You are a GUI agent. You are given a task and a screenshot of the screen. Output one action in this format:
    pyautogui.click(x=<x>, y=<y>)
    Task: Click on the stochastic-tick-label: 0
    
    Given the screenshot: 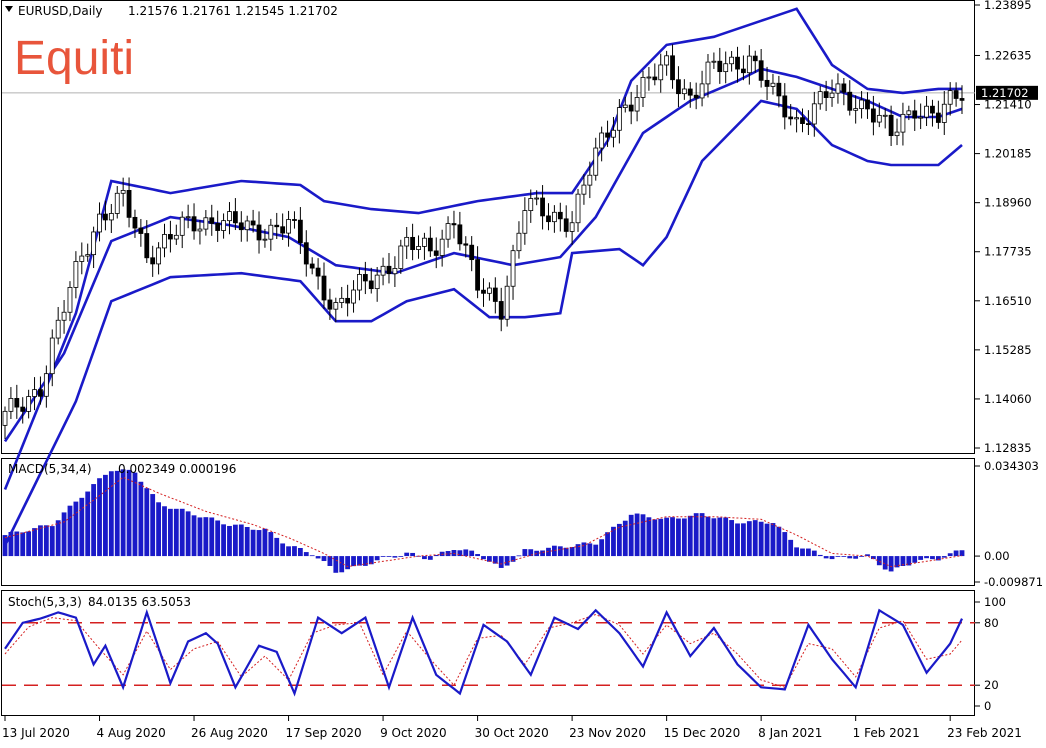 What is the action you would take?
    pyautogui.click(x=987, y=706)
    